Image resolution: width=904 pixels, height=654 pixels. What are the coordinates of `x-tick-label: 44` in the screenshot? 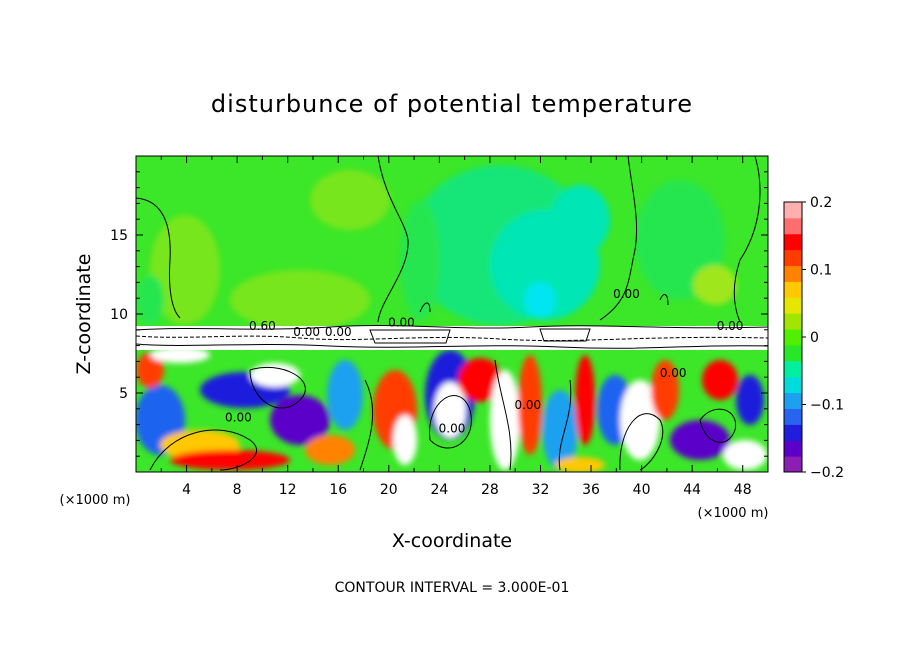 It's located at (692, 490).